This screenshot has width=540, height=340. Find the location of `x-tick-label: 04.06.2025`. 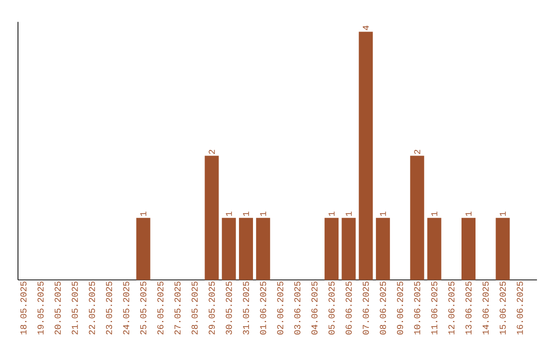

x-tick-label: 04.06.2025 is located at coordinates (314, 308).